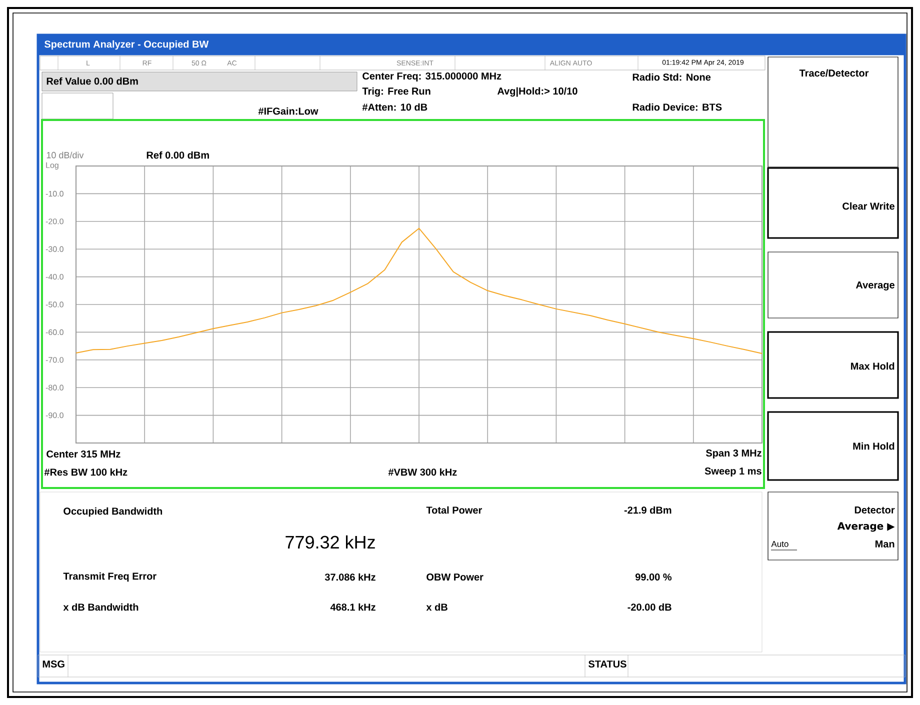 The height and width of the screenshot is (705, 920). Describe the element at coordinates (677, 107) in the screenshot. I see `text: Radio Device: BTS` at that location.